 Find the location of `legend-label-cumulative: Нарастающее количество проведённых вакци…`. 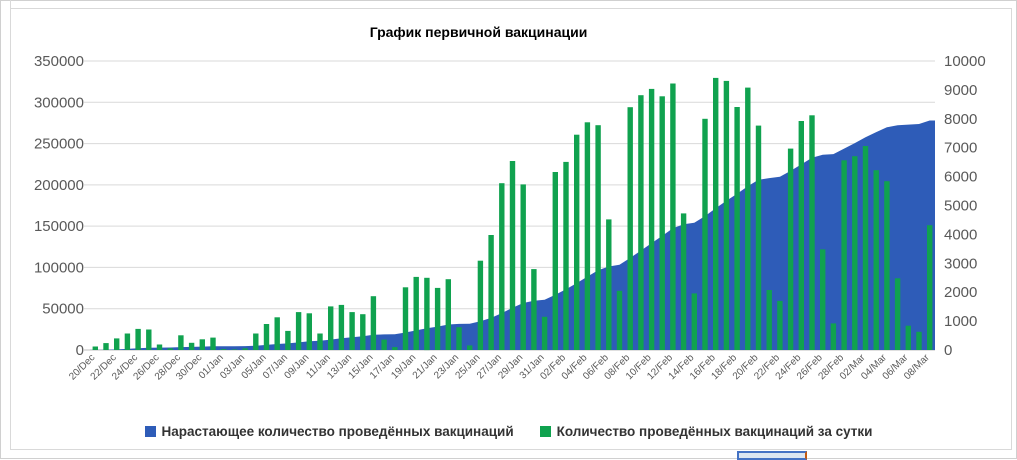

legend-label-cumulative: Нарастающее количество проведённых вакци… is located at coordinates (337, 431).